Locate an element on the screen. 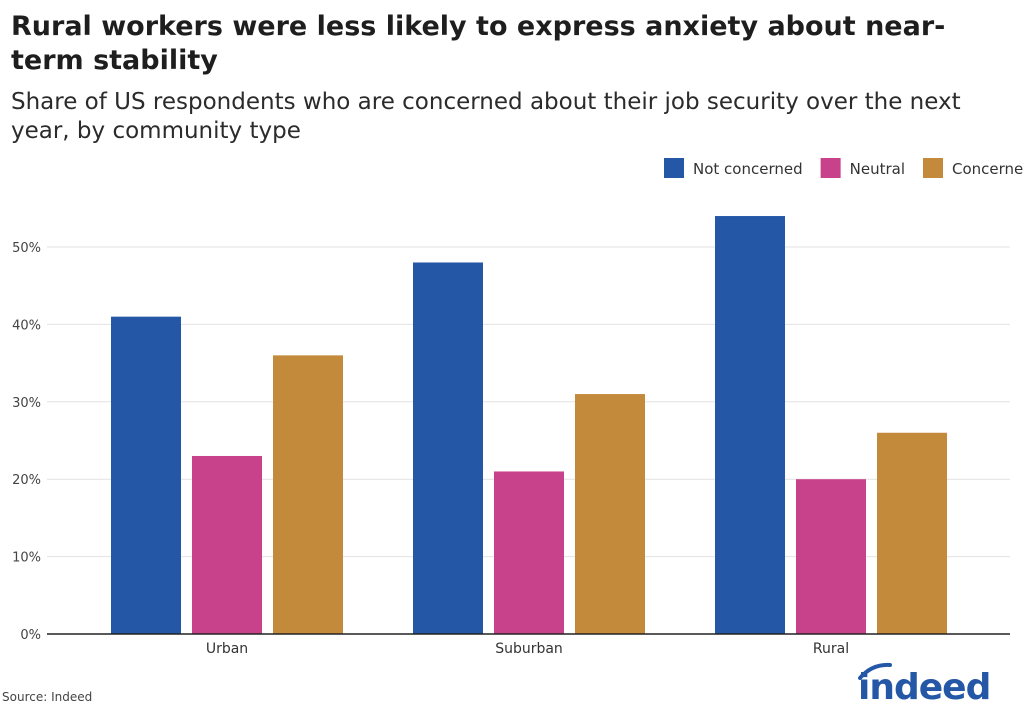  y-tick-label: 20% is located at coordinates (26, 480).